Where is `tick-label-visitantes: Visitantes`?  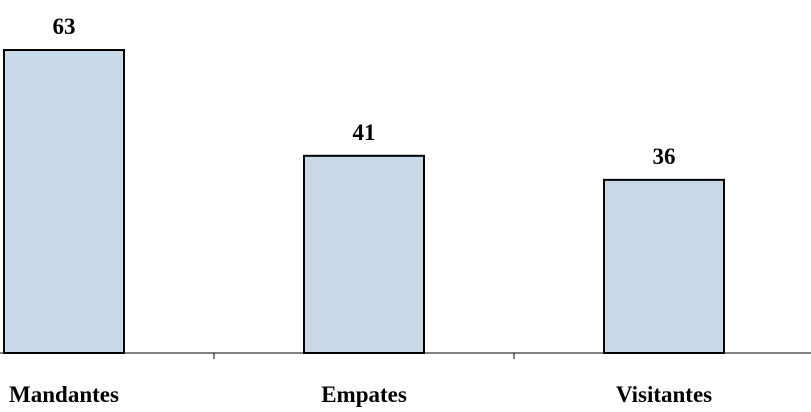
tick-label-visitantes: Visitantes is located at coordinates (664, 394).